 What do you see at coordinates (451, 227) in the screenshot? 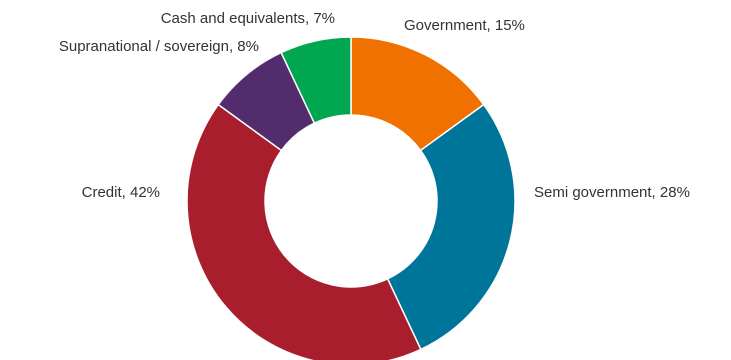
I see `slice-semi-government` at bounding box center [451, 227].